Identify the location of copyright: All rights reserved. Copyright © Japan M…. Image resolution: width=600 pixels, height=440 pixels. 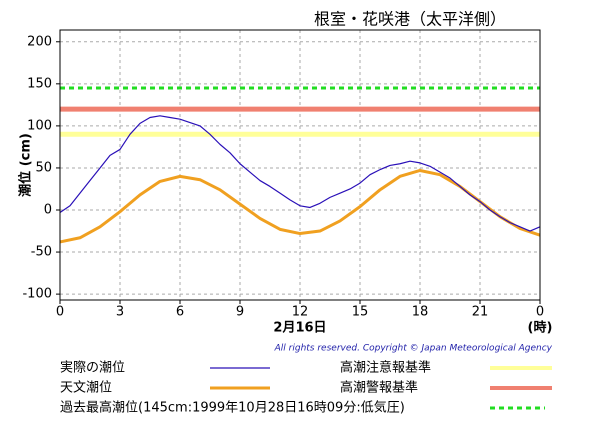
(413, 349).